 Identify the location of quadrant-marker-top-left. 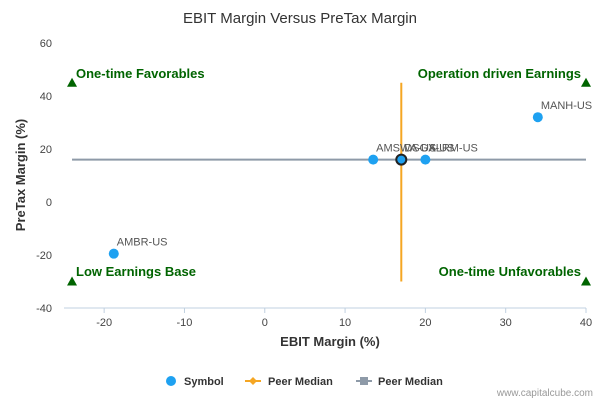
(72, 82).